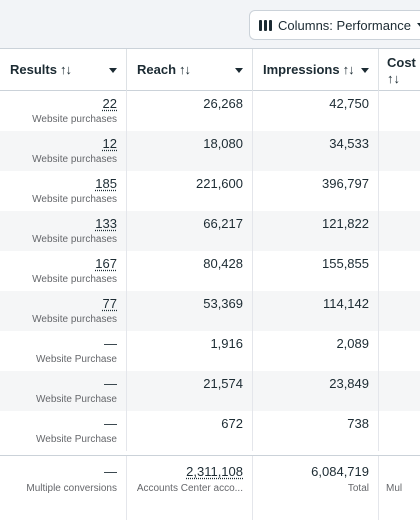 This screenshot has width=420, height=520. Describe the element at coordinates (399, 488) in the screenshot. I see `totals-cost-cell: 0 Mul` at that location.